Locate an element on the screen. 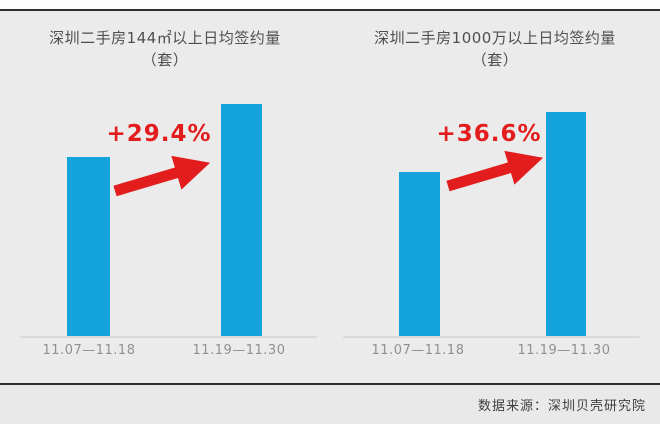  chart-title: 深圳二手房144㎡以上日均签约量 （套） is located at coordinates (165, 49).